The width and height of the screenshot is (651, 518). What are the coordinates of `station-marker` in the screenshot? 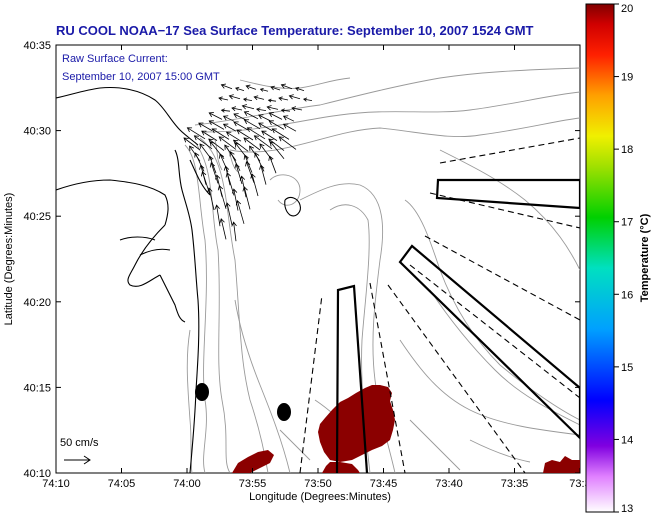 It's located at (202, 392).